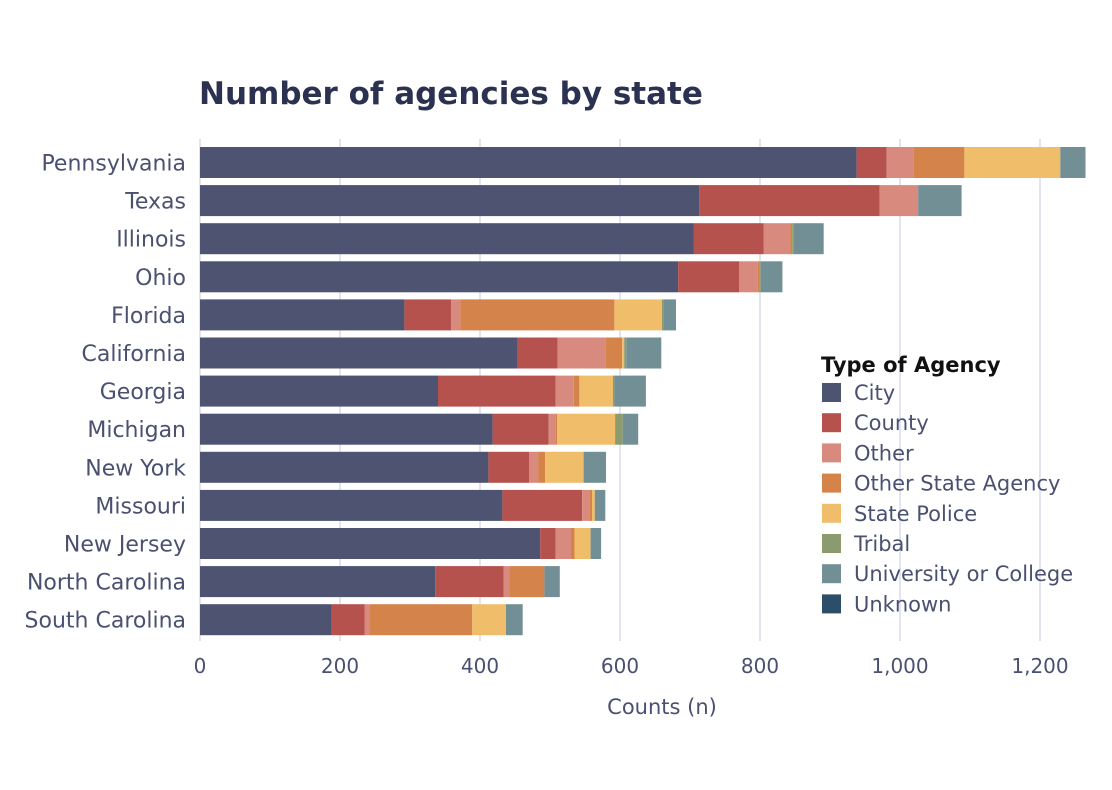 The height and width of the screenshot is (790, 1112). Describe the element at coordinates (760, 666) in the screenshot. I see `x-tick-label: 800` at that location.